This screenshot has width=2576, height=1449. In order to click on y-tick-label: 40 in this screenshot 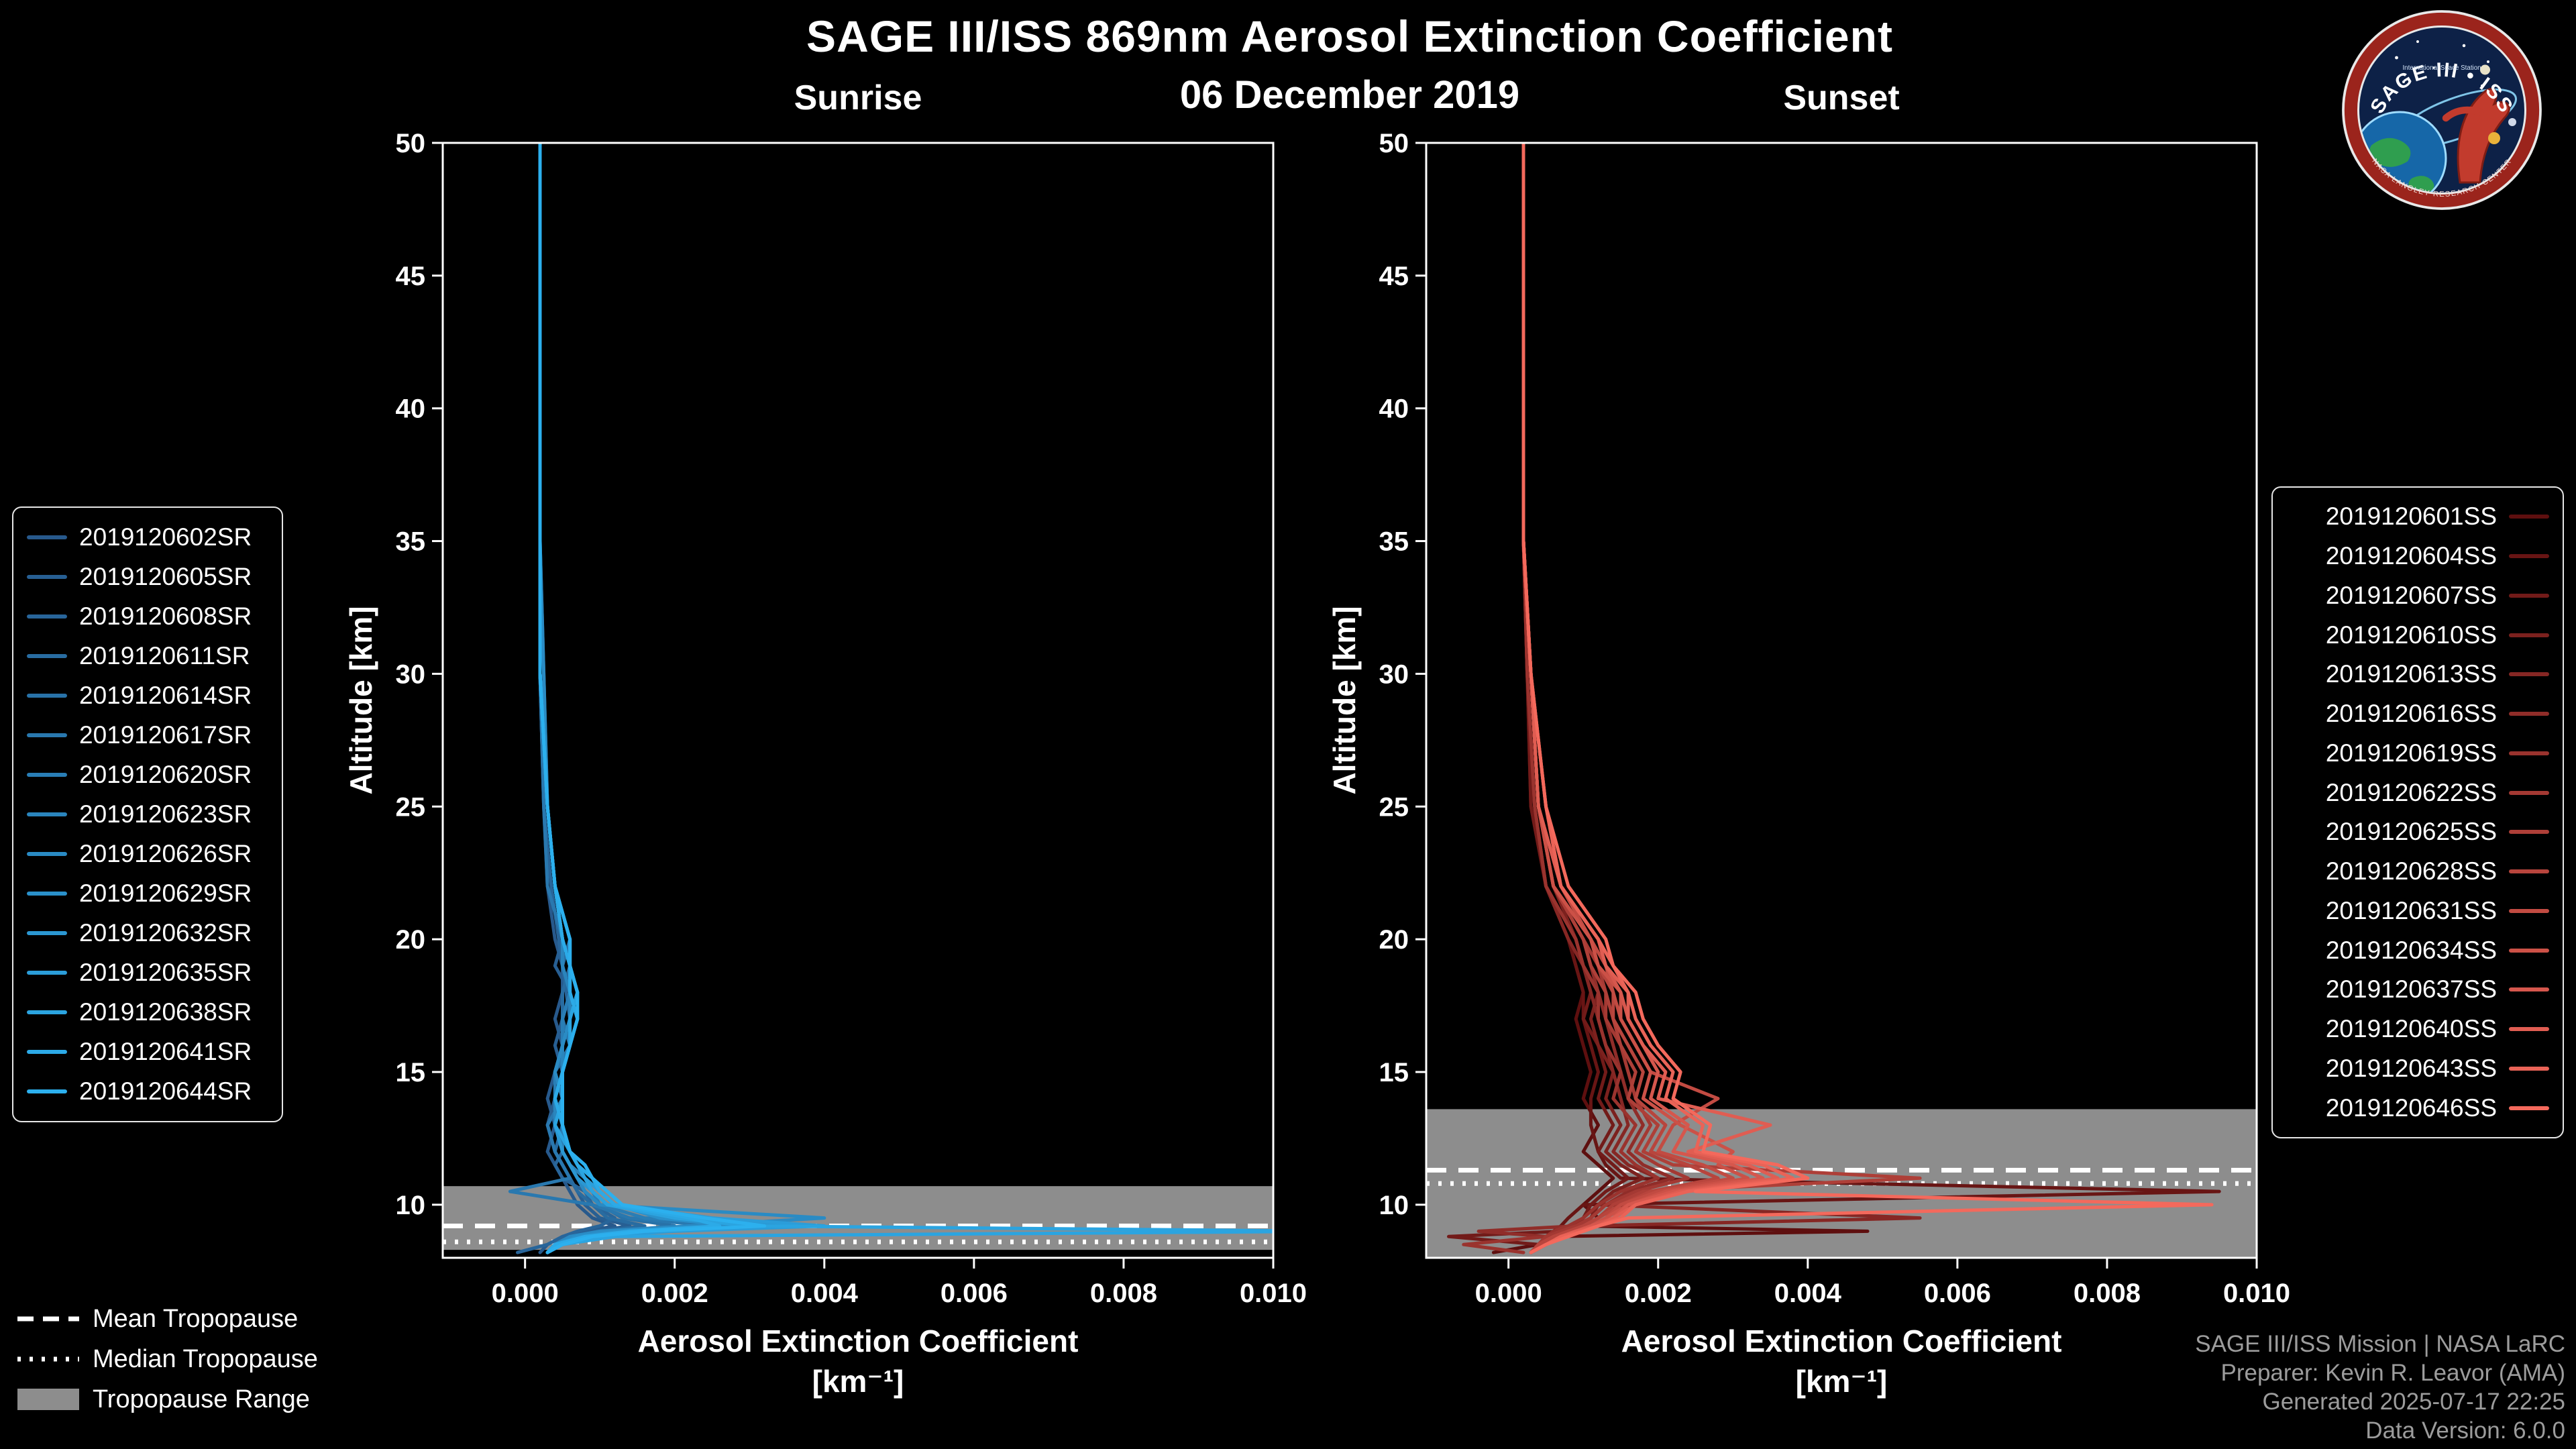, I will do `click(411, 409)`.